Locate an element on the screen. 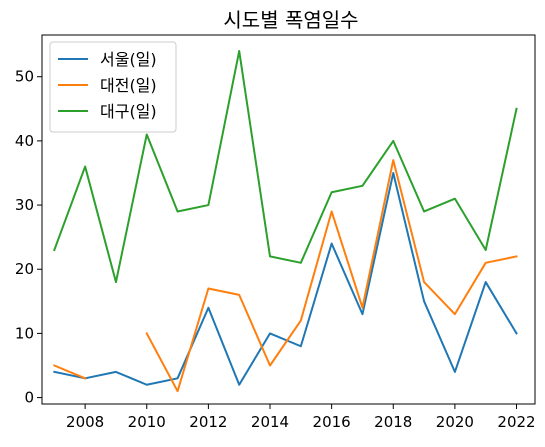 The width and height of the screenshot is (545, 447). legend-label-0: 서울(일) is located at coordinates (128, 59).